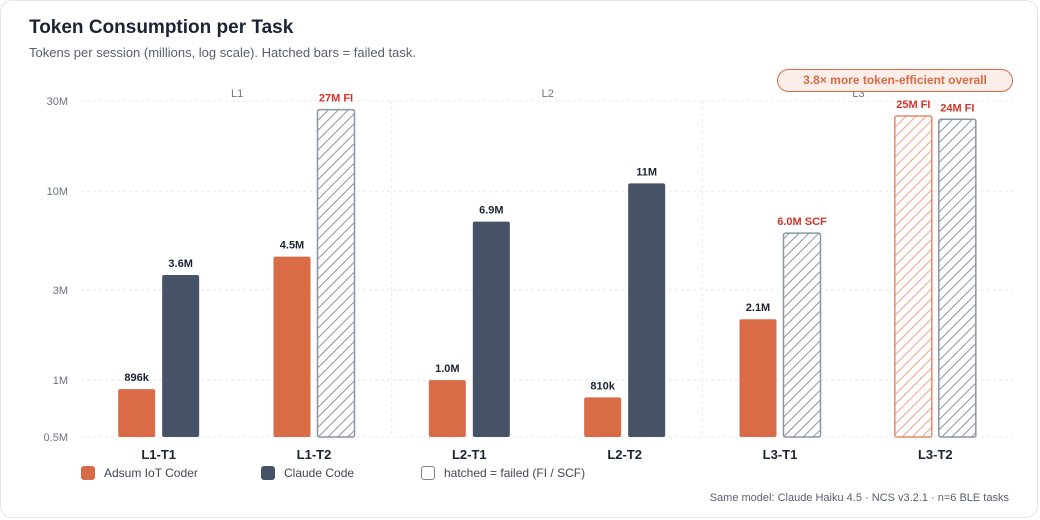 The image size is (1040, 520). Describe the element at coordinates (758, 308) in the screenshot. I see `bar-value-label: 2.1M` at that location.